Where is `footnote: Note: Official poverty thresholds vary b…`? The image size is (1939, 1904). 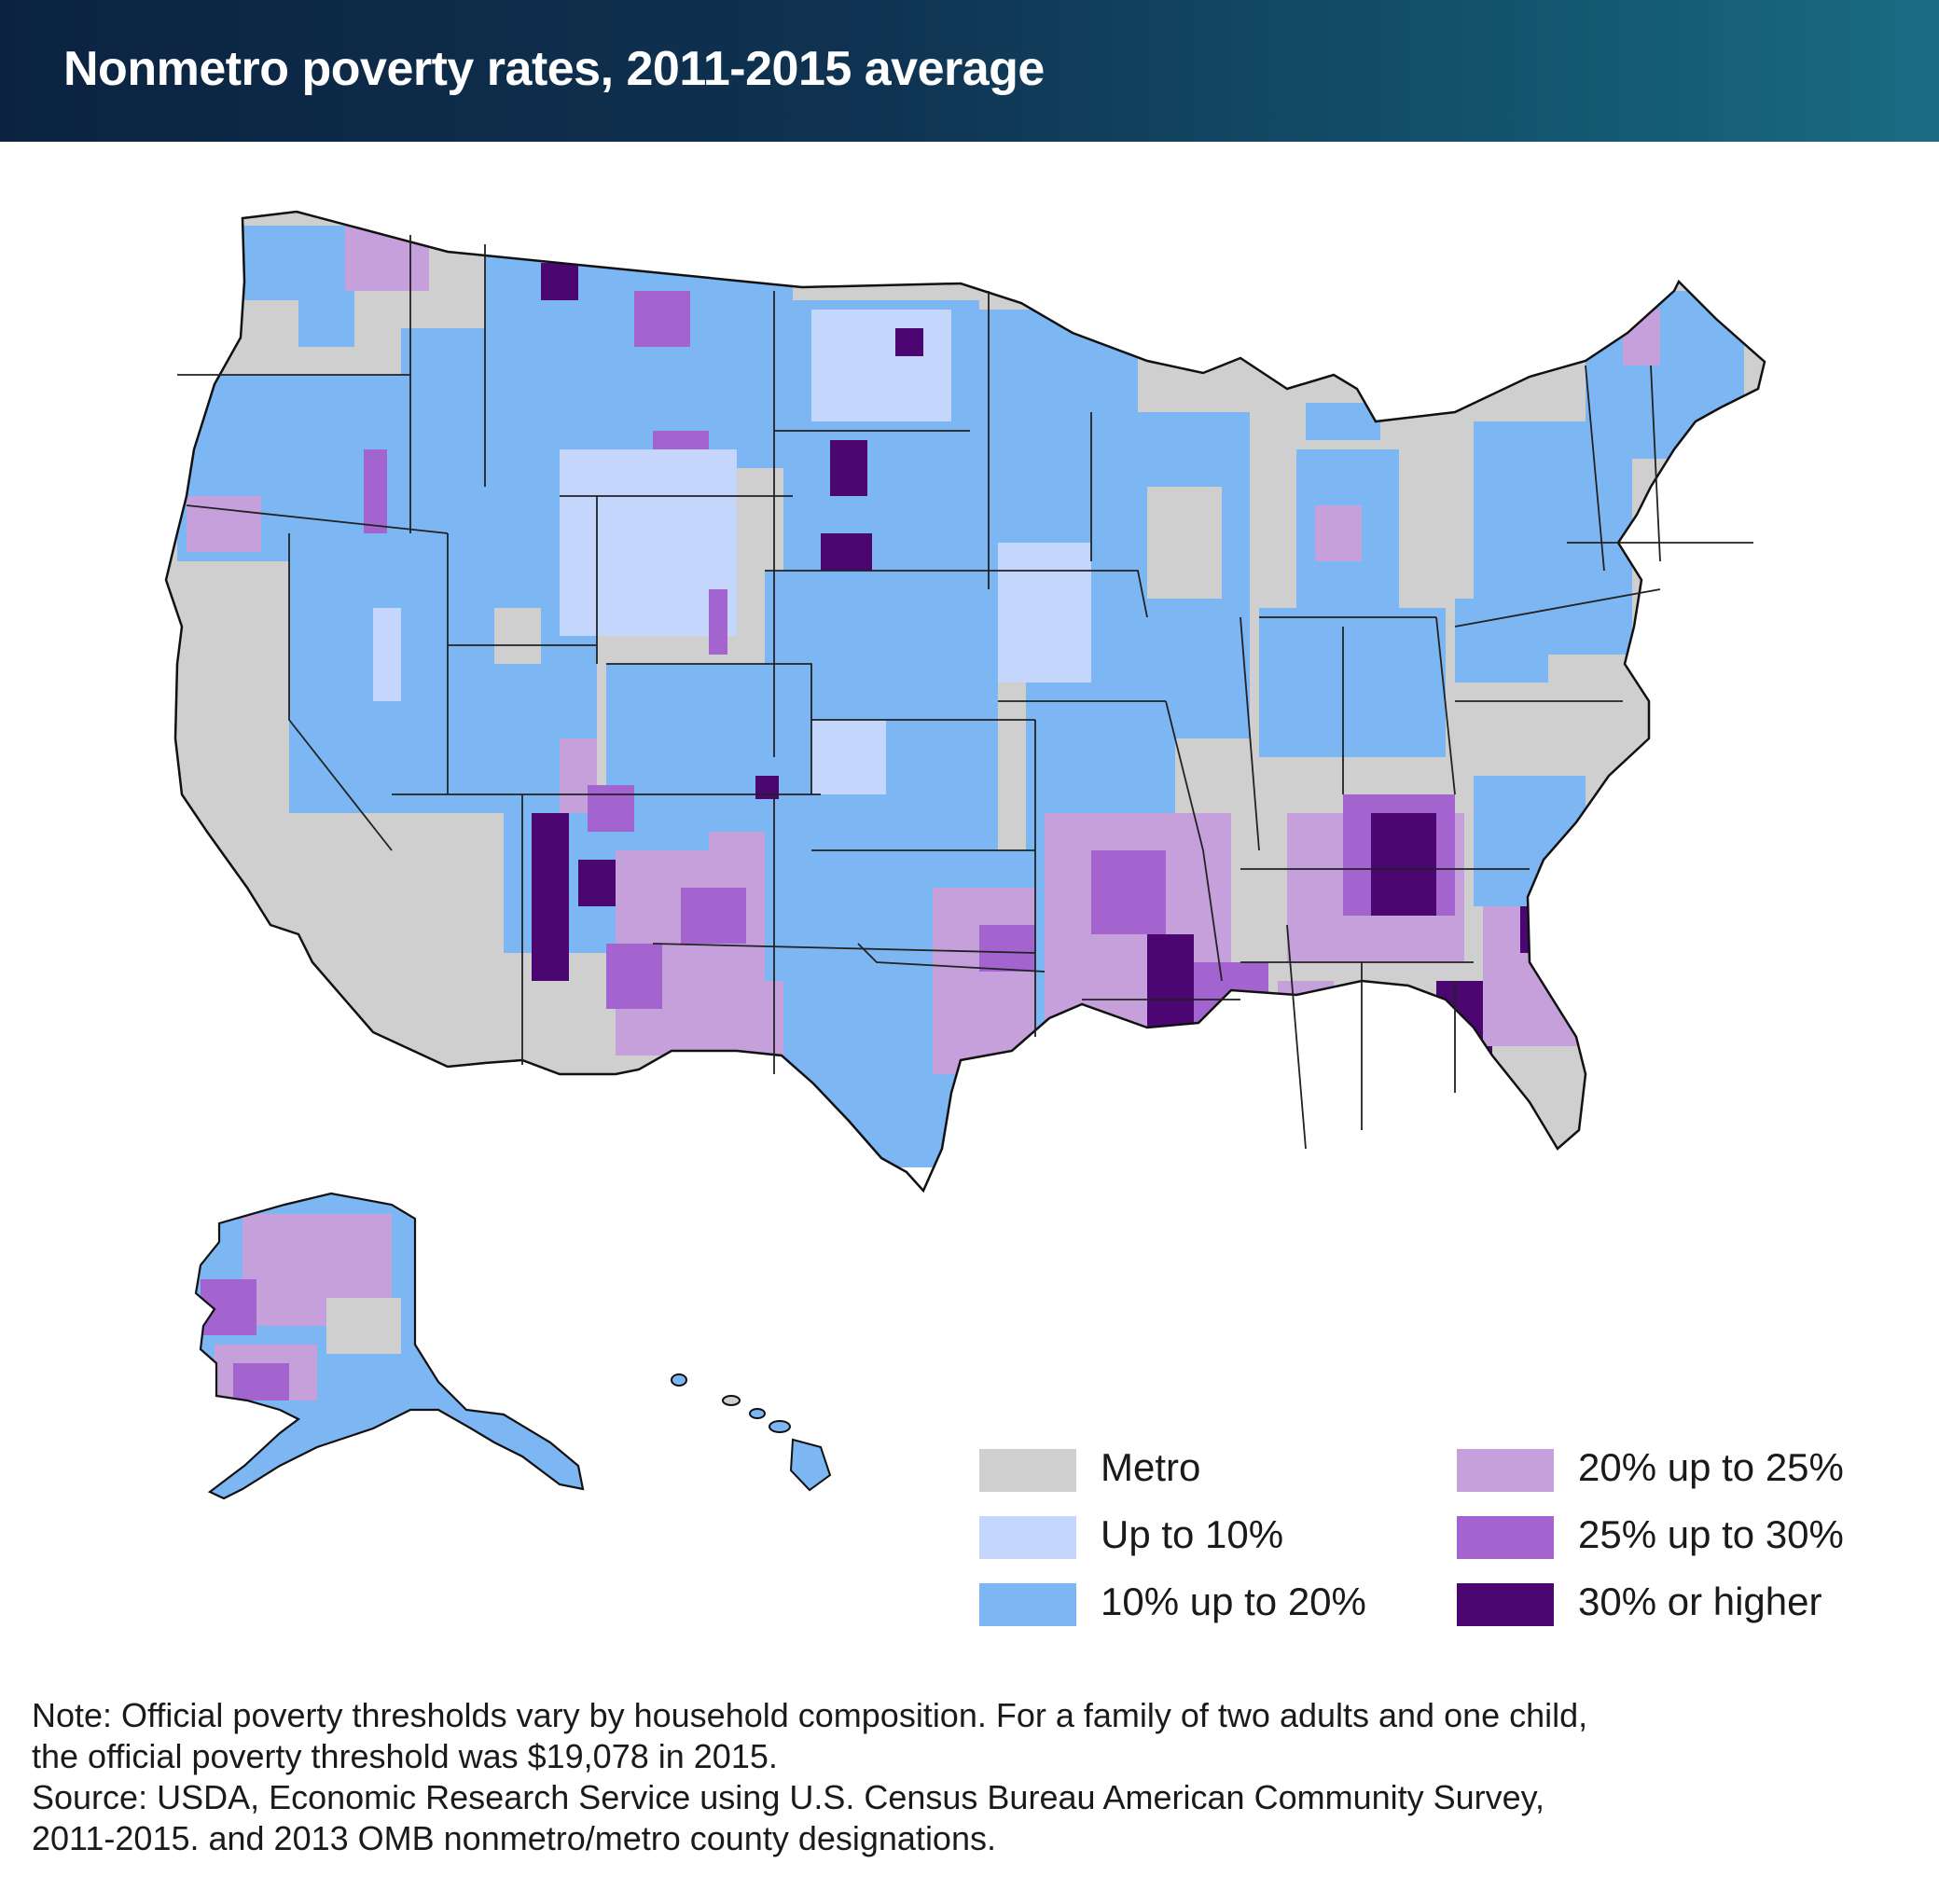 footnote: Note: Official poverty thresholds vary b… is located at coordinates (974, 1777).